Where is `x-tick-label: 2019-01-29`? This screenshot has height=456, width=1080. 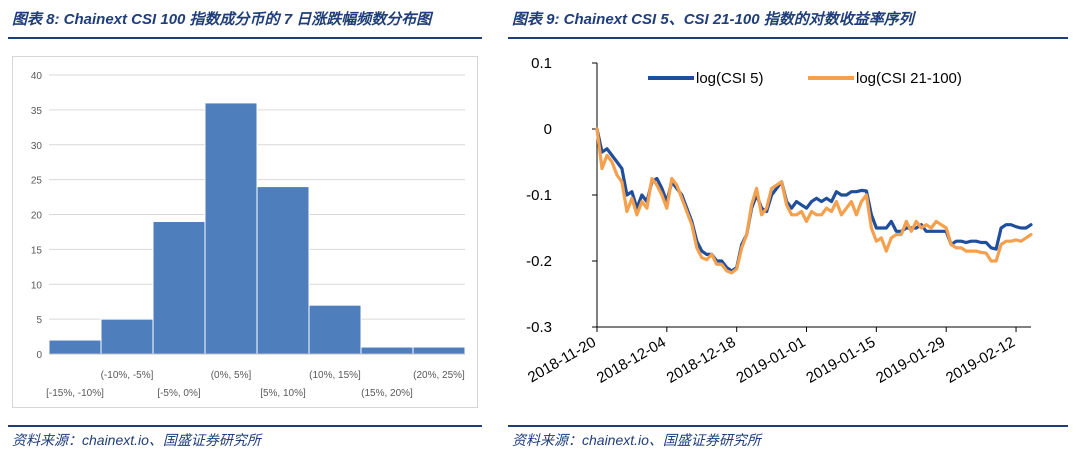 x-tick-label: 2019-01-29 is located at coordinates (910, 360).